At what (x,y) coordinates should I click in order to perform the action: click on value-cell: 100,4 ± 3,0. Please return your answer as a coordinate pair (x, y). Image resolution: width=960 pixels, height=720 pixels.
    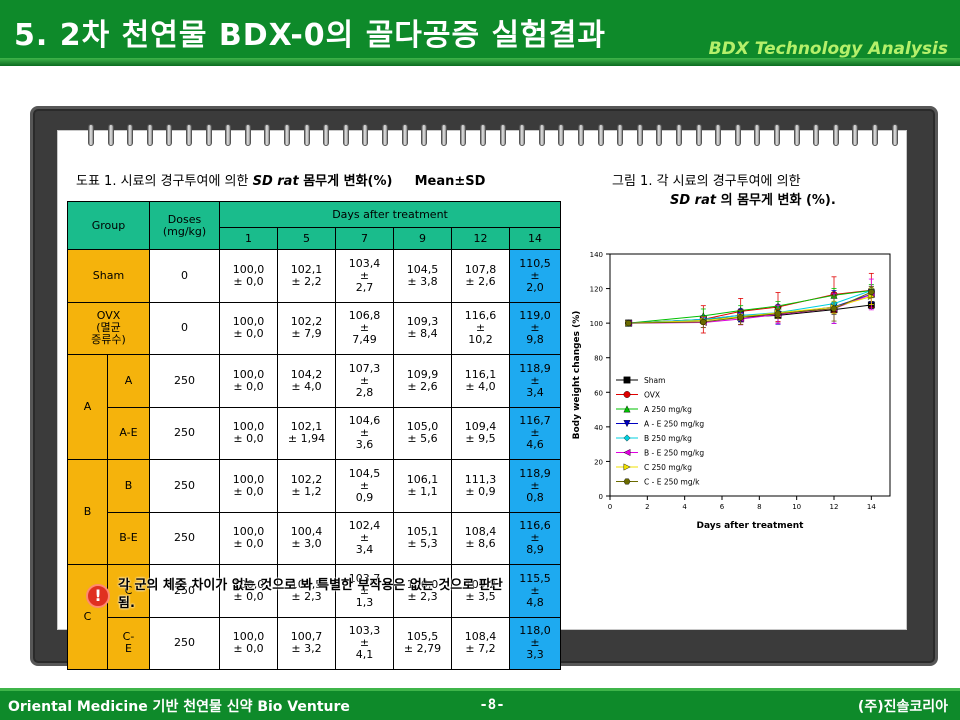
    Looking at the image, I should click on (306, 538).